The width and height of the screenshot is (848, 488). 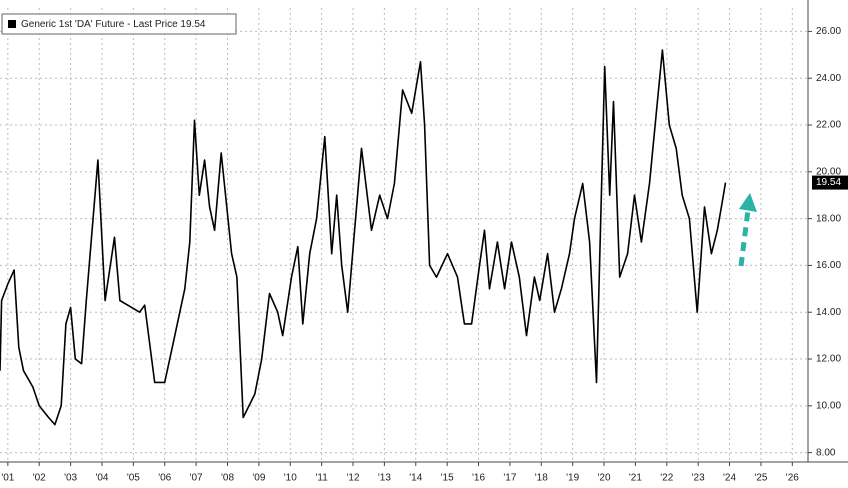 What do you see at coordinates (828, 78) in the screenshot?
I see `y-tick-label: 24.00` at bounding box center [828, 78].